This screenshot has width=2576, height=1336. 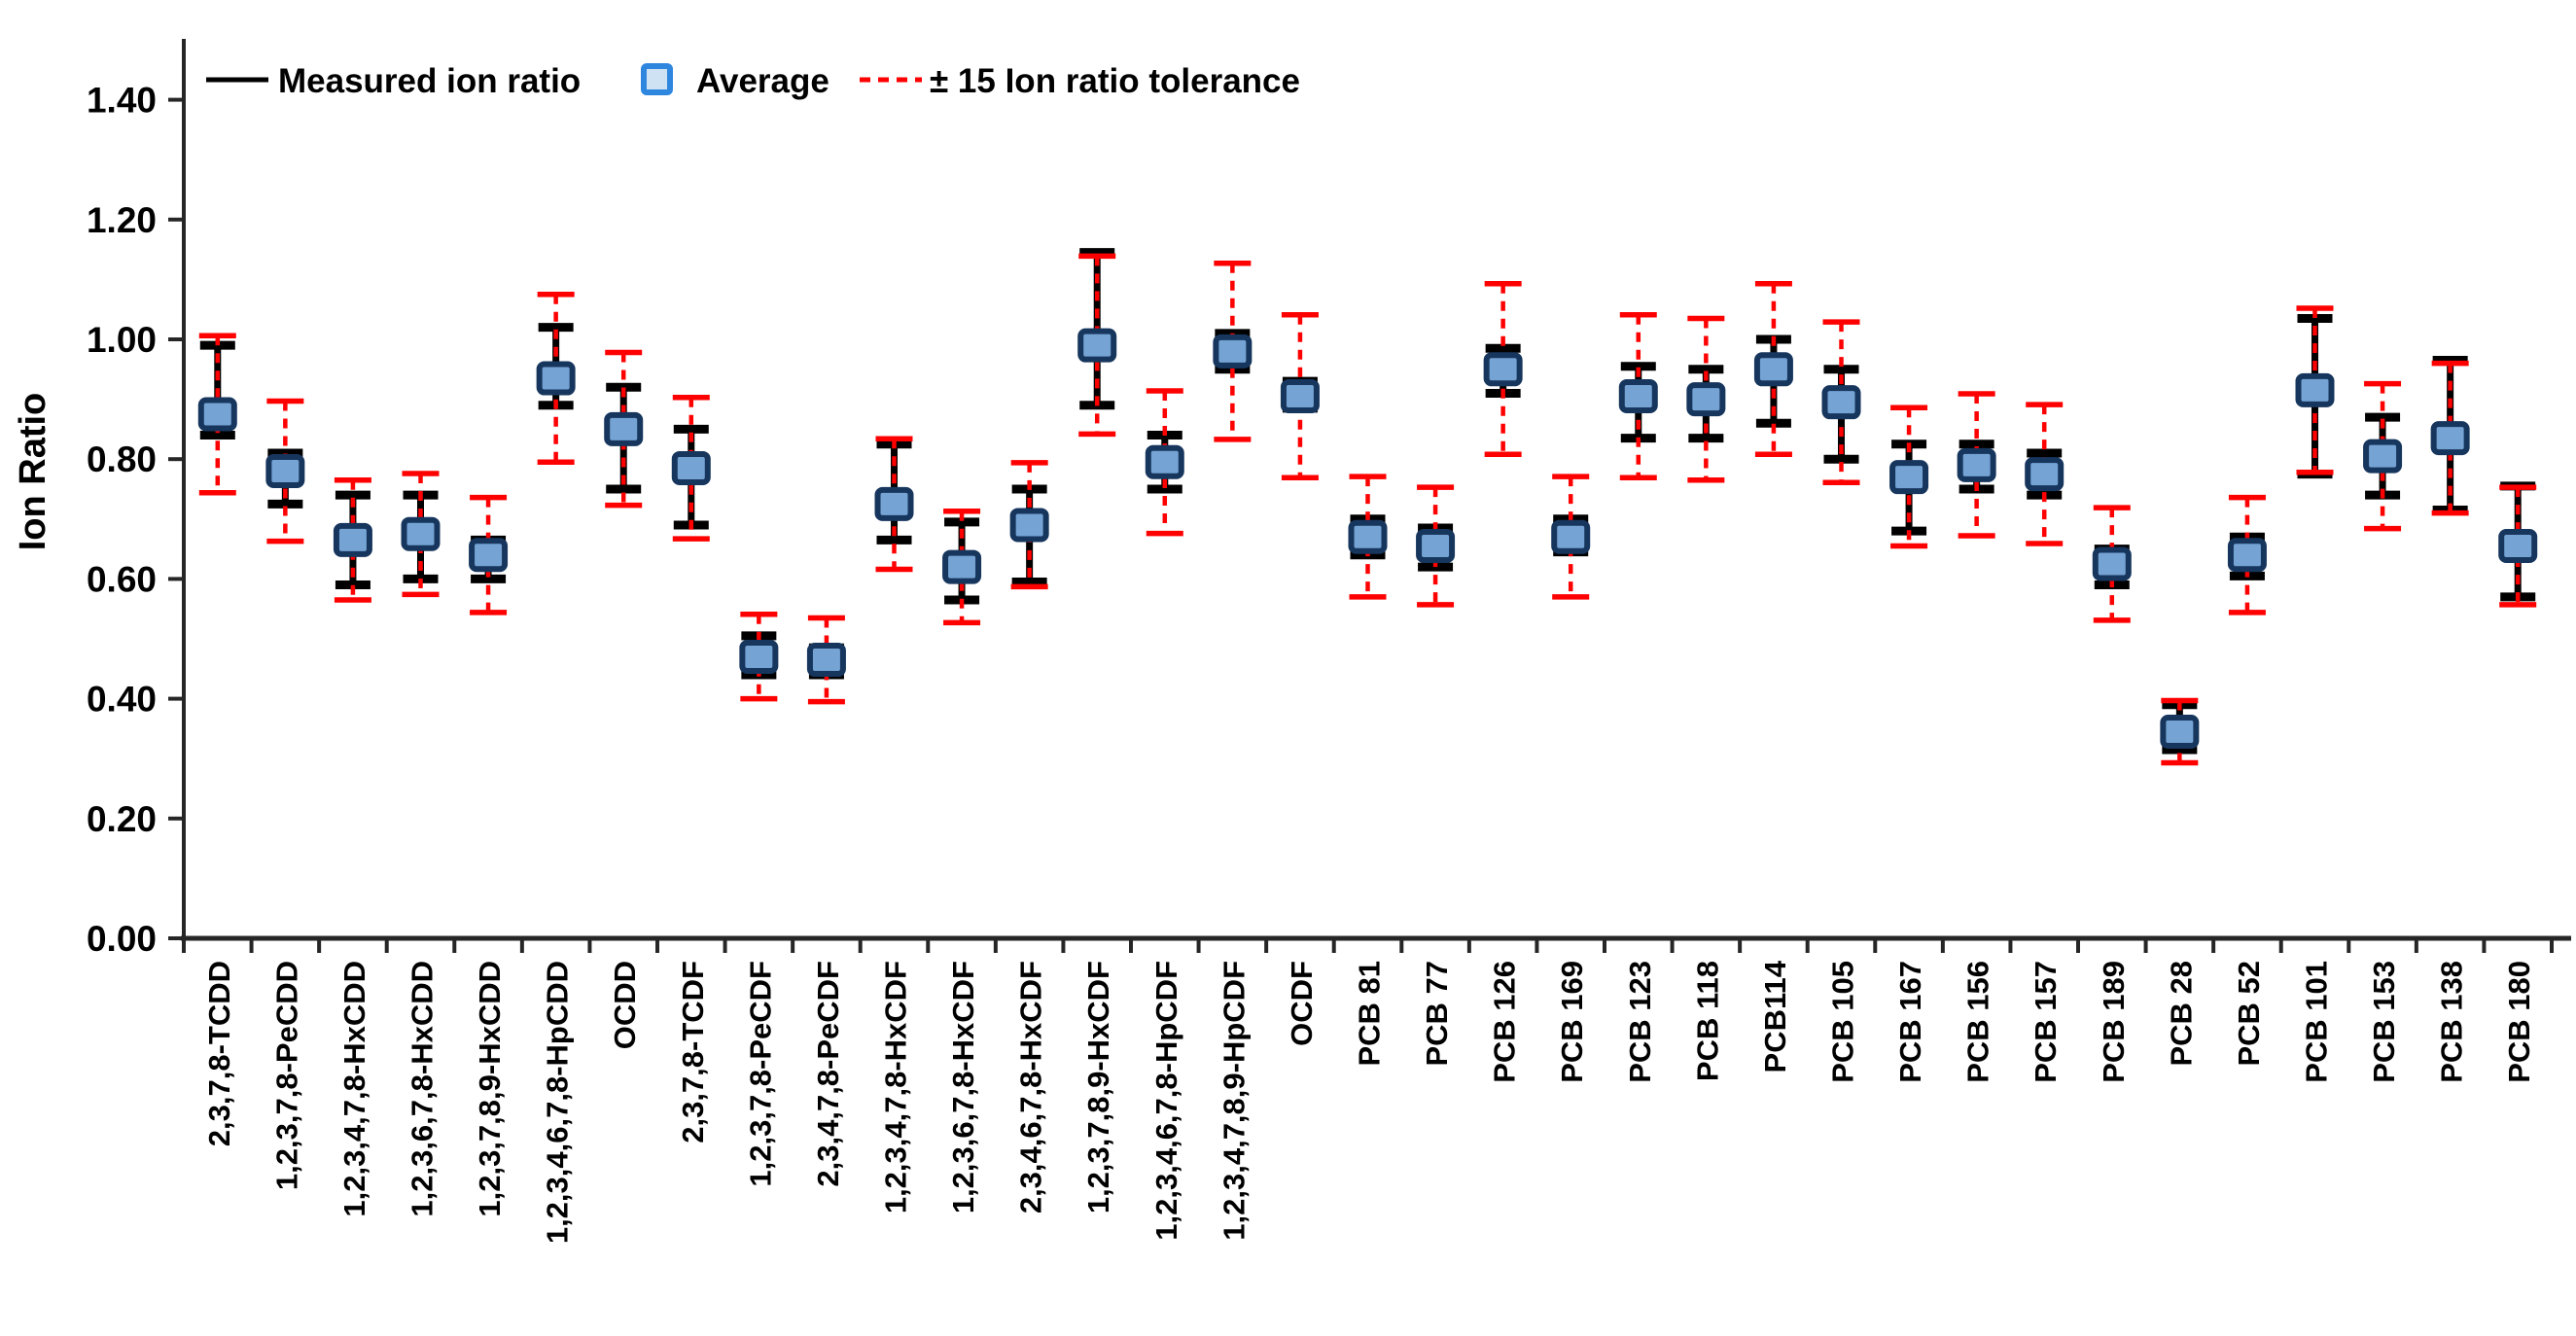 What do you see at coordinates (2519, 1022) in the screenshot?
I see `x-category-label: PCB 180` at bounding box center [2519, 1022].